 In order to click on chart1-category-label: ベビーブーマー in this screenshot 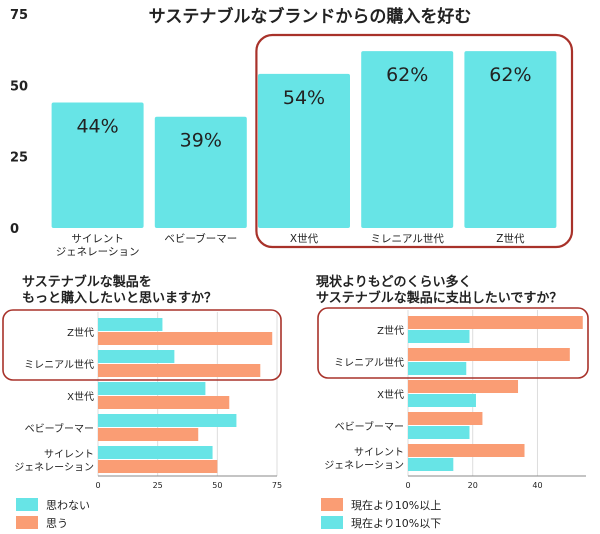, I will do `click(200, 238)`.